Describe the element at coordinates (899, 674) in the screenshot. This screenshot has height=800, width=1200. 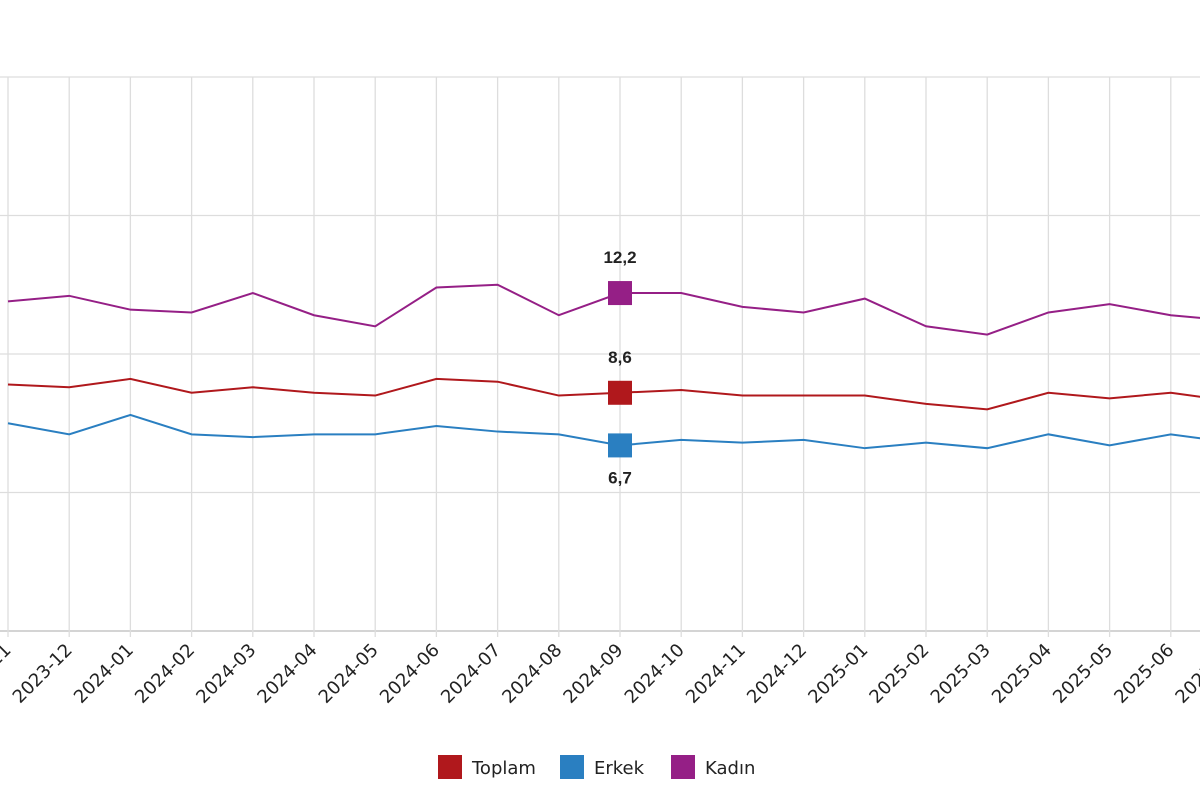
I see `x-tick-label: 2025-02` at that location.